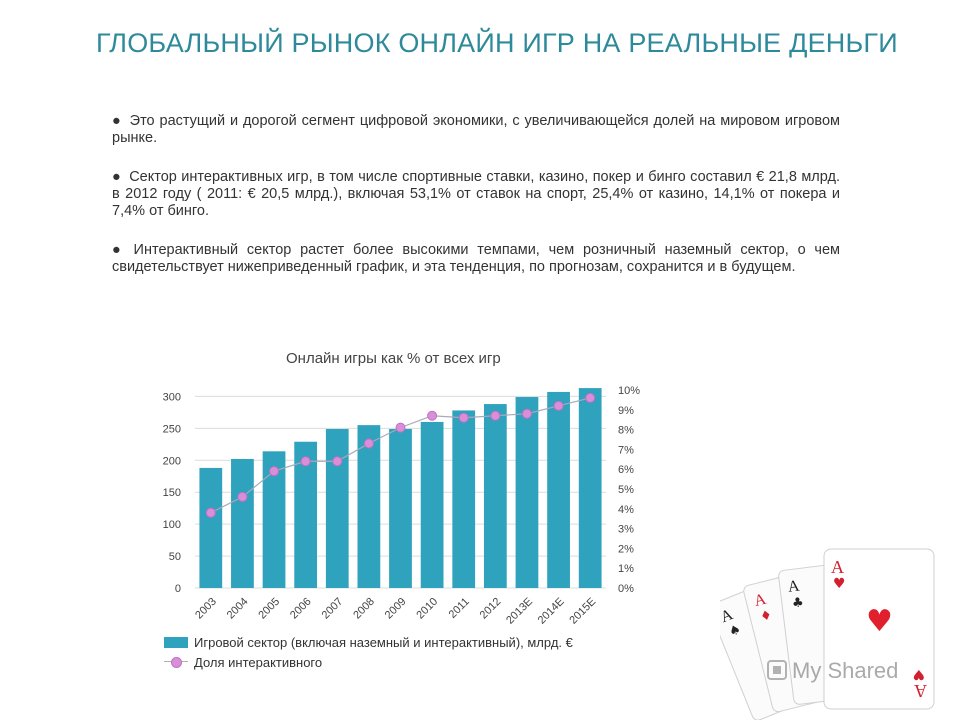  Describe the element at coordinates (238, 609) in the screenshot. I see `x-tick-label: 2004` at that location.